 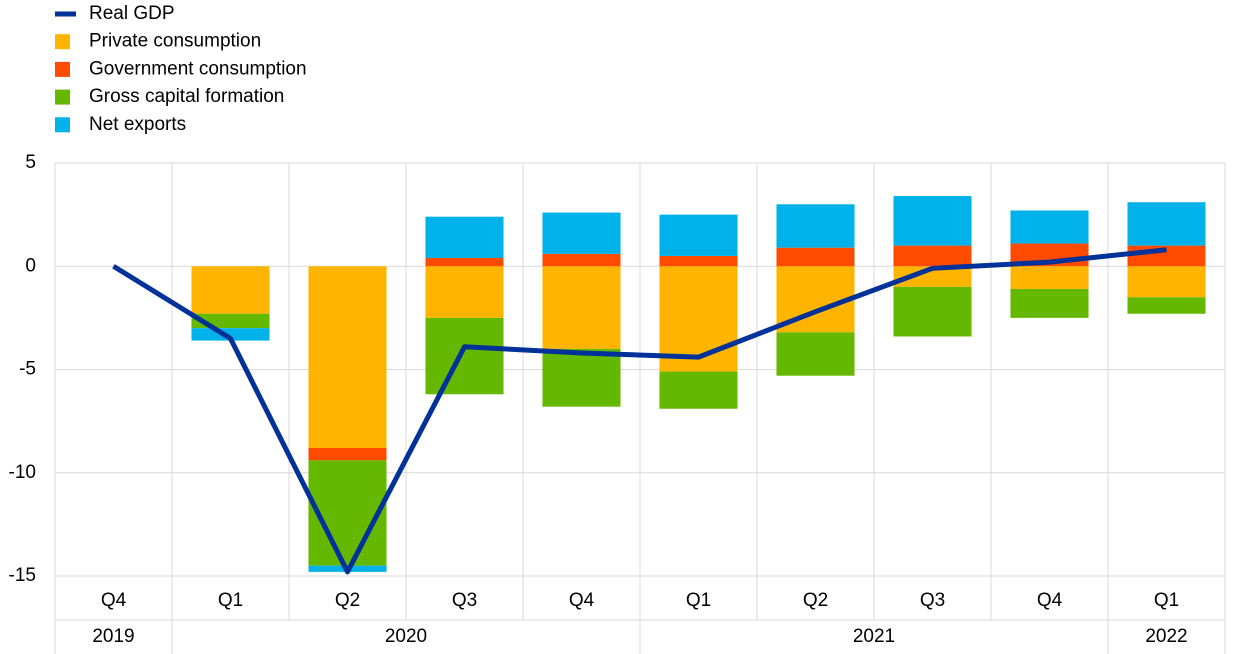 What do you see at coordinates (406, 636) in the screenshot?
I see `year-label: 2020` at bounding box center [406, 636].